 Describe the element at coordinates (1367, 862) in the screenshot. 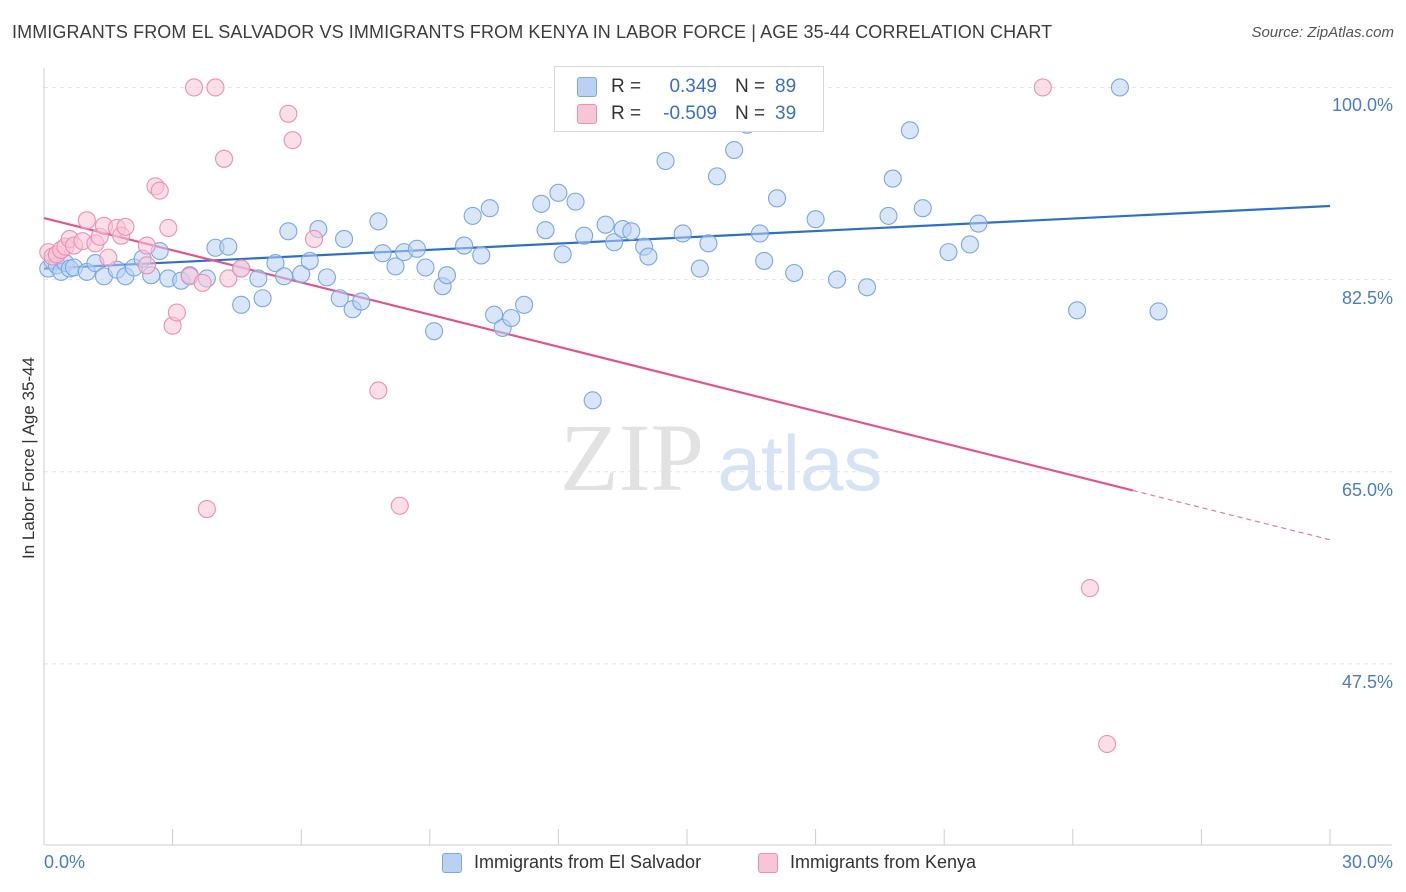

I see `x-tick-label-max: 30.0%` at that location.